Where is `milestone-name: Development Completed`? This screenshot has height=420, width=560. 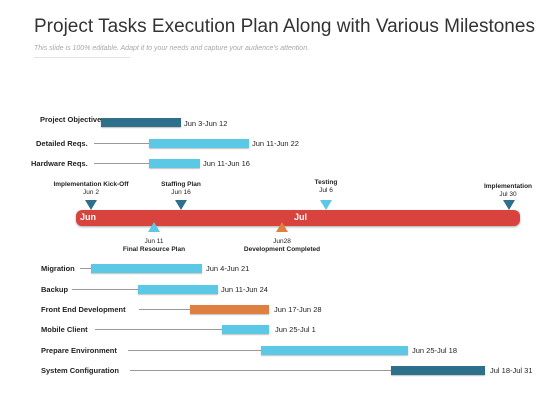
milestone-name: Development Completed is located at coordinates (282, 249).